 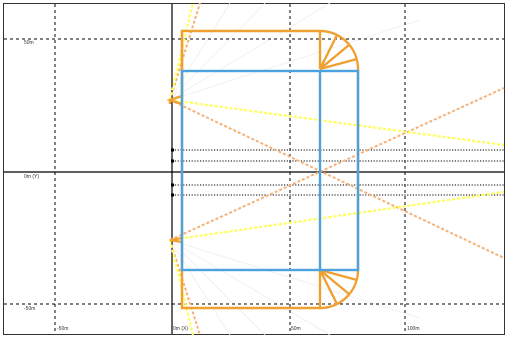 I want to click on y-label-minus-50m: -50m, so click(x=29, y=309).